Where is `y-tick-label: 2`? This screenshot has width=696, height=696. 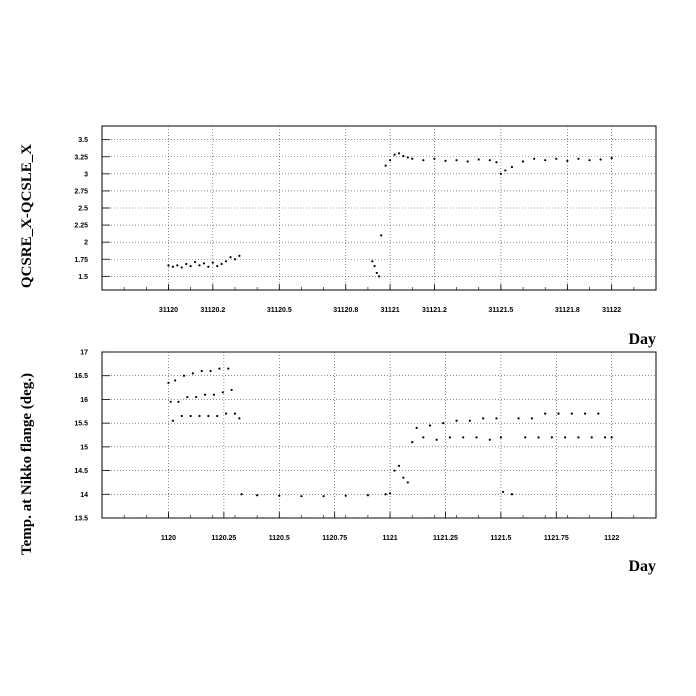 y-tick-label: 2 is located at coordinates (86, 243).